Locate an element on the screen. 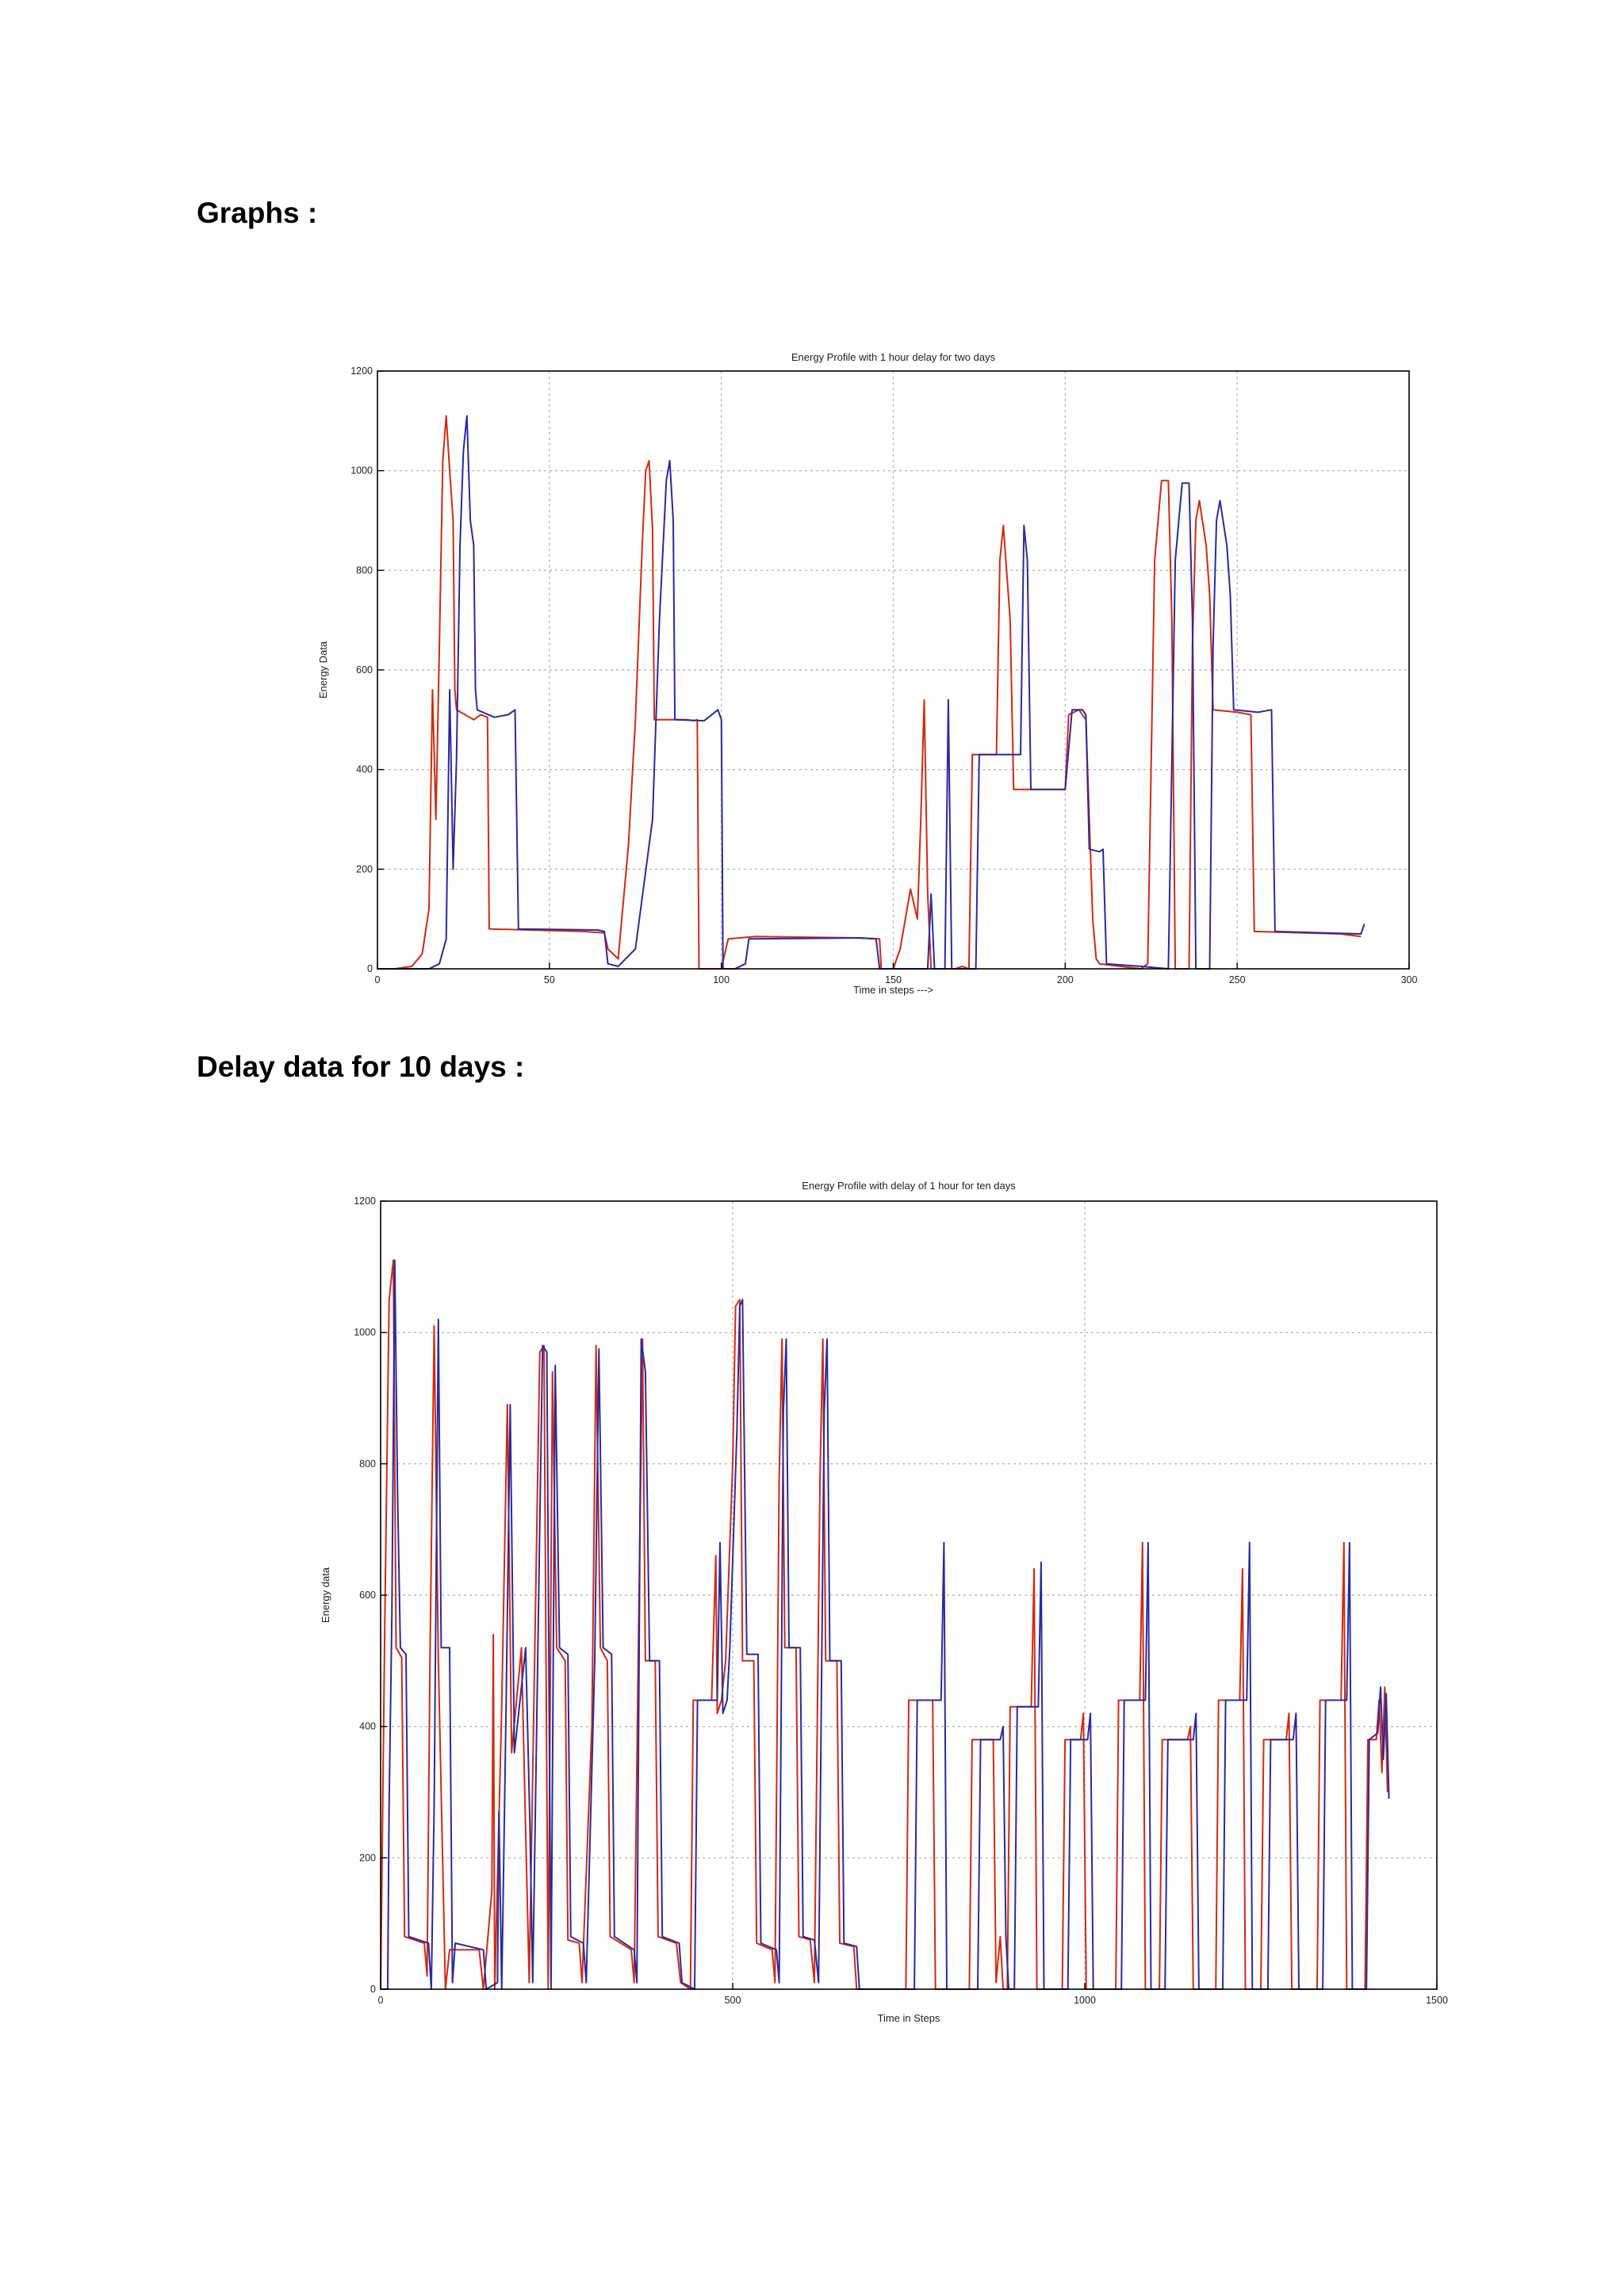  c1-xtick-label-3: 150 is located at coordinates (893, 980).